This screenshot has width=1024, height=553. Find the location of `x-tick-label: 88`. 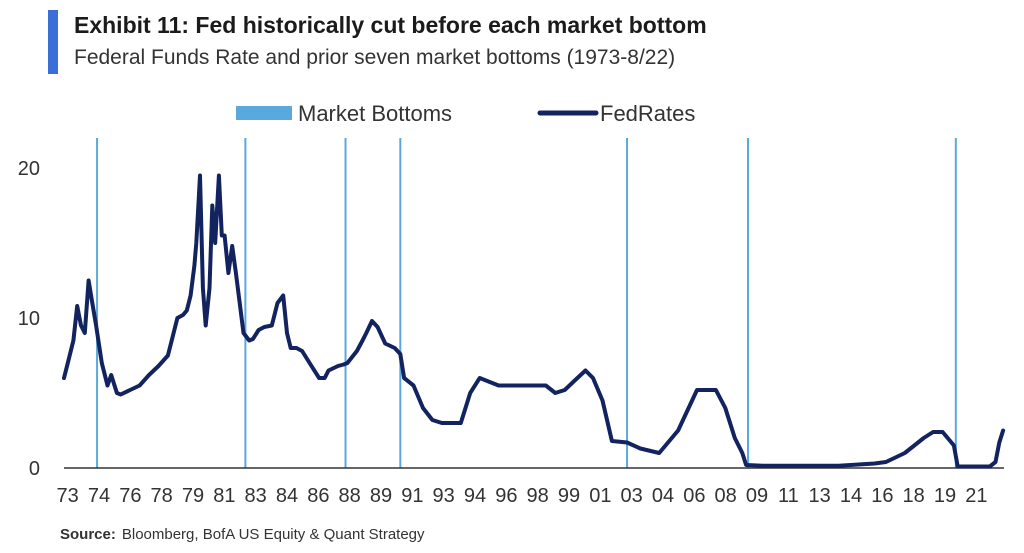

x-tick-label: 88 is located at coordinates (350, 496).